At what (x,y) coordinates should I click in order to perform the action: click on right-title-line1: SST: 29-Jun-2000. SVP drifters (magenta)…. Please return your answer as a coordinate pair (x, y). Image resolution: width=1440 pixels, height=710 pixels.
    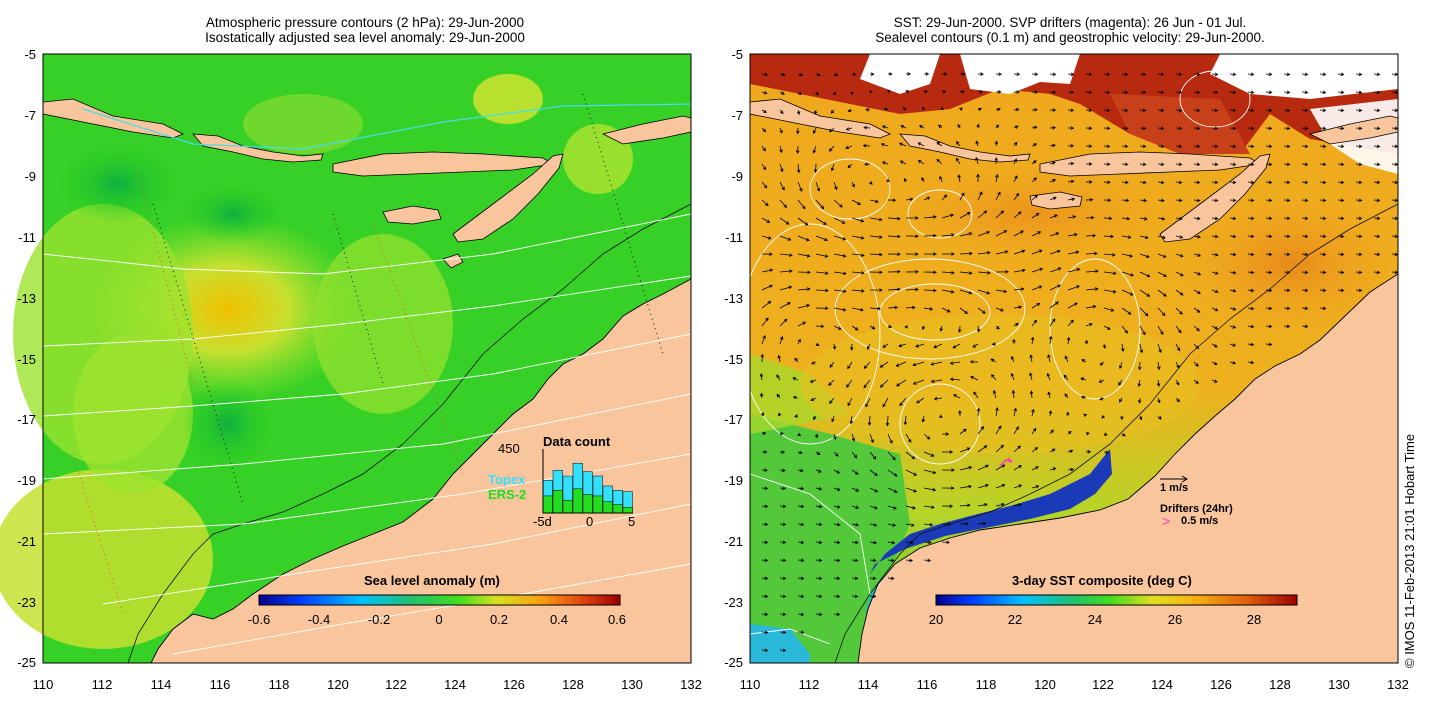
    Looking at the image, I should click on (1070, 22).